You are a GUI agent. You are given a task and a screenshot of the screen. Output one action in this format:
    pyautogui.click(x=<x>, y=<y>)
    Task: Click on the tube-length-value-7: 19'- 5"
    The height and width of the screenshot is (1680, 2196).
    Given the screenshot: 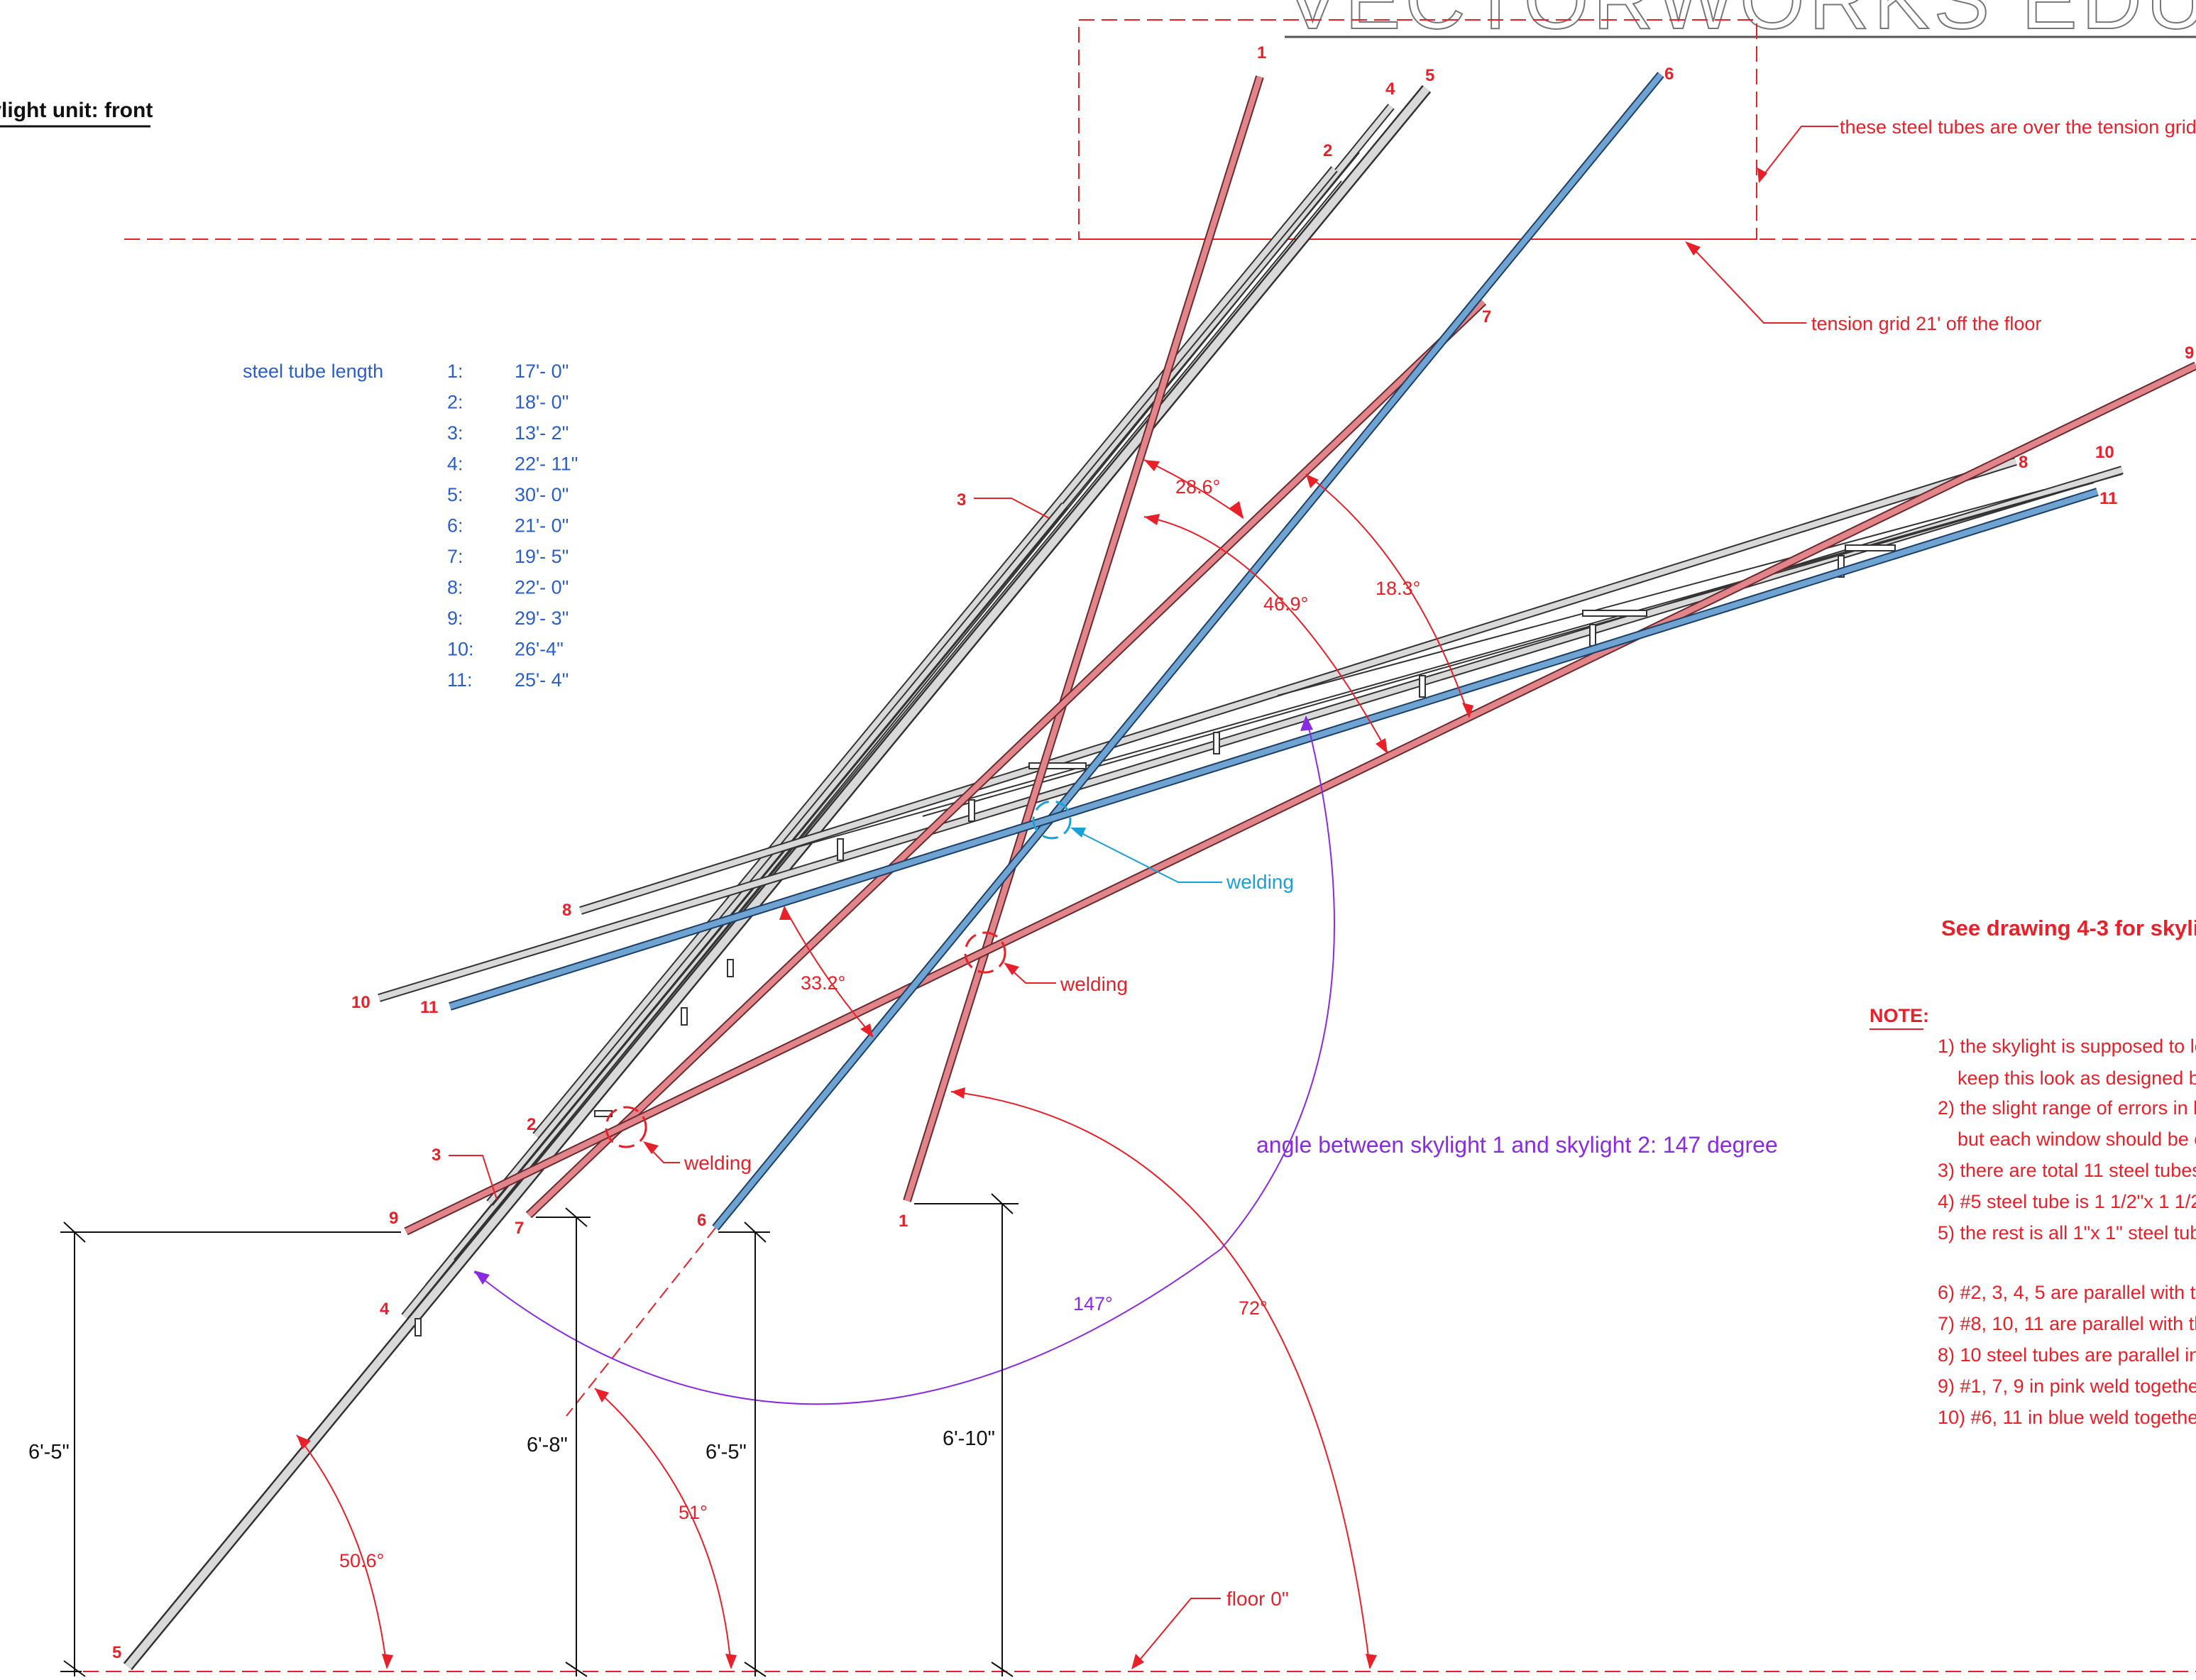 What is the action you would take?
    pyautogui.click(x=542, y=556)
    